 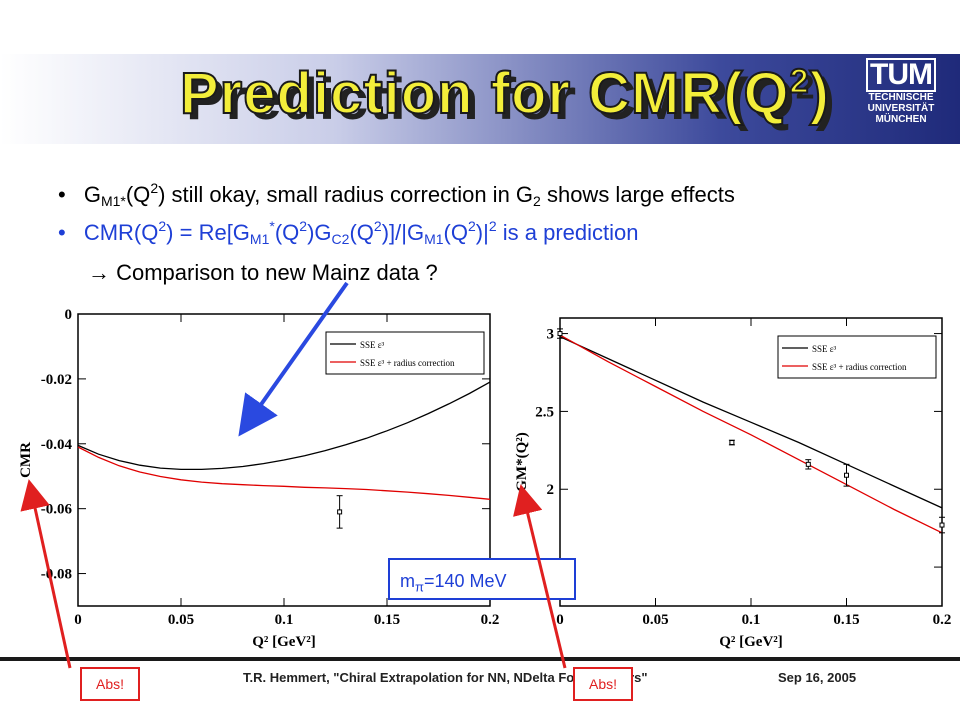 I want to click on tum-logo: TUM TECHNISCHE UNIVERSITÄT MÜNCHEN, so click(x=901, y=91).